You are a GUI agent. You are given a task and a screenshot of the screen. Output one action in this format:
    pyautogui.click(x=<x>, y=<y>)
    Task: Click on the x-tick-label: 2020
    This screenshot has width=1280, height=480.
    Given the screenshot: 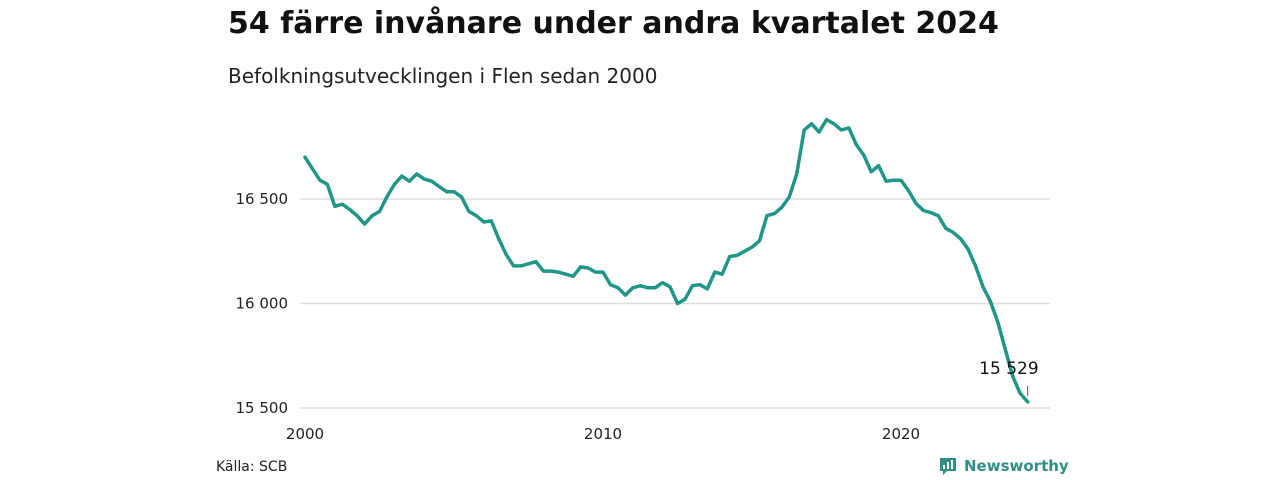 What is the action you would take?
    pyautogui.click(x=901, y=434)
    